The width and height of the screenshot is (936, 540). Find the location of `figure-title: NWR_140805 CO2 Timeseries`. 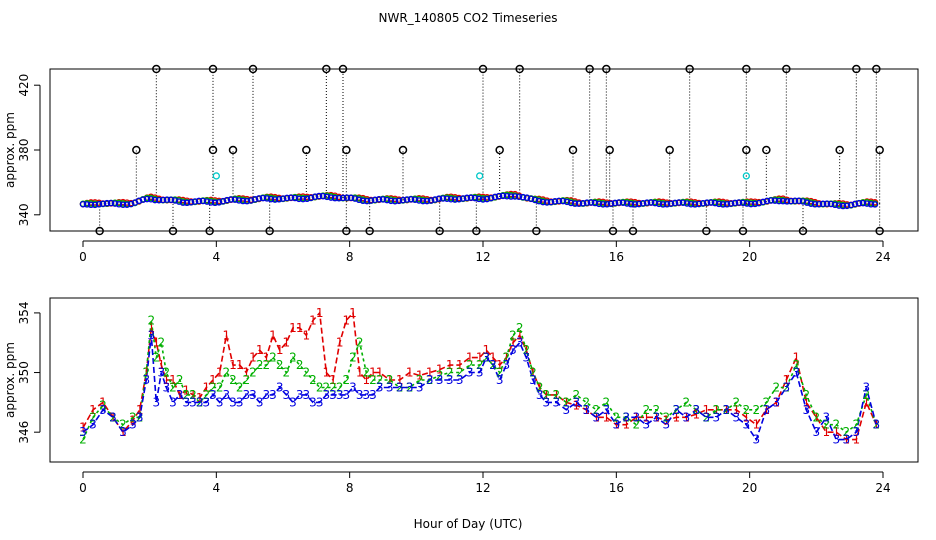

figure-title: NWR_140805 CO2 Timeseries is located at coordinates (468, 18).